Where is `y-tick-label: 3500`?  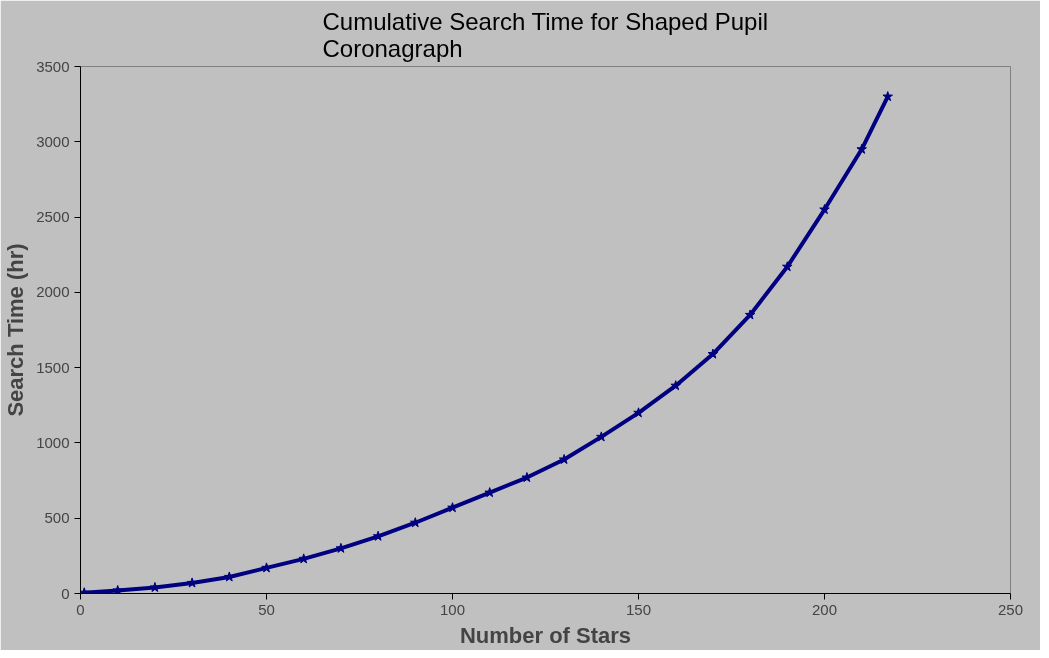
y-tick-label: 3500 is located at coordinates (53, 66).